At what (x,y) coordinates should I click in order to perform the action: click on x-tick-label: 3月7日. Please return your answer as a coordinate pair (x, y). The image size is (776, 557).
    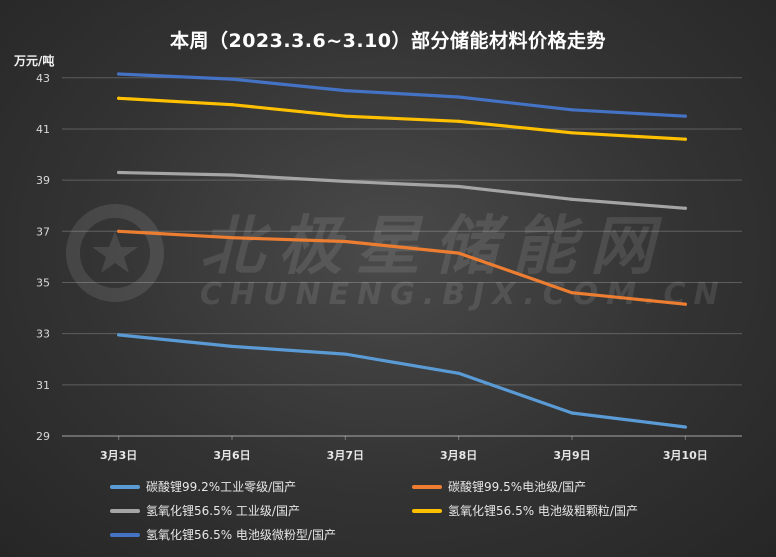
    Looking at the image, I should click on (345, 455).